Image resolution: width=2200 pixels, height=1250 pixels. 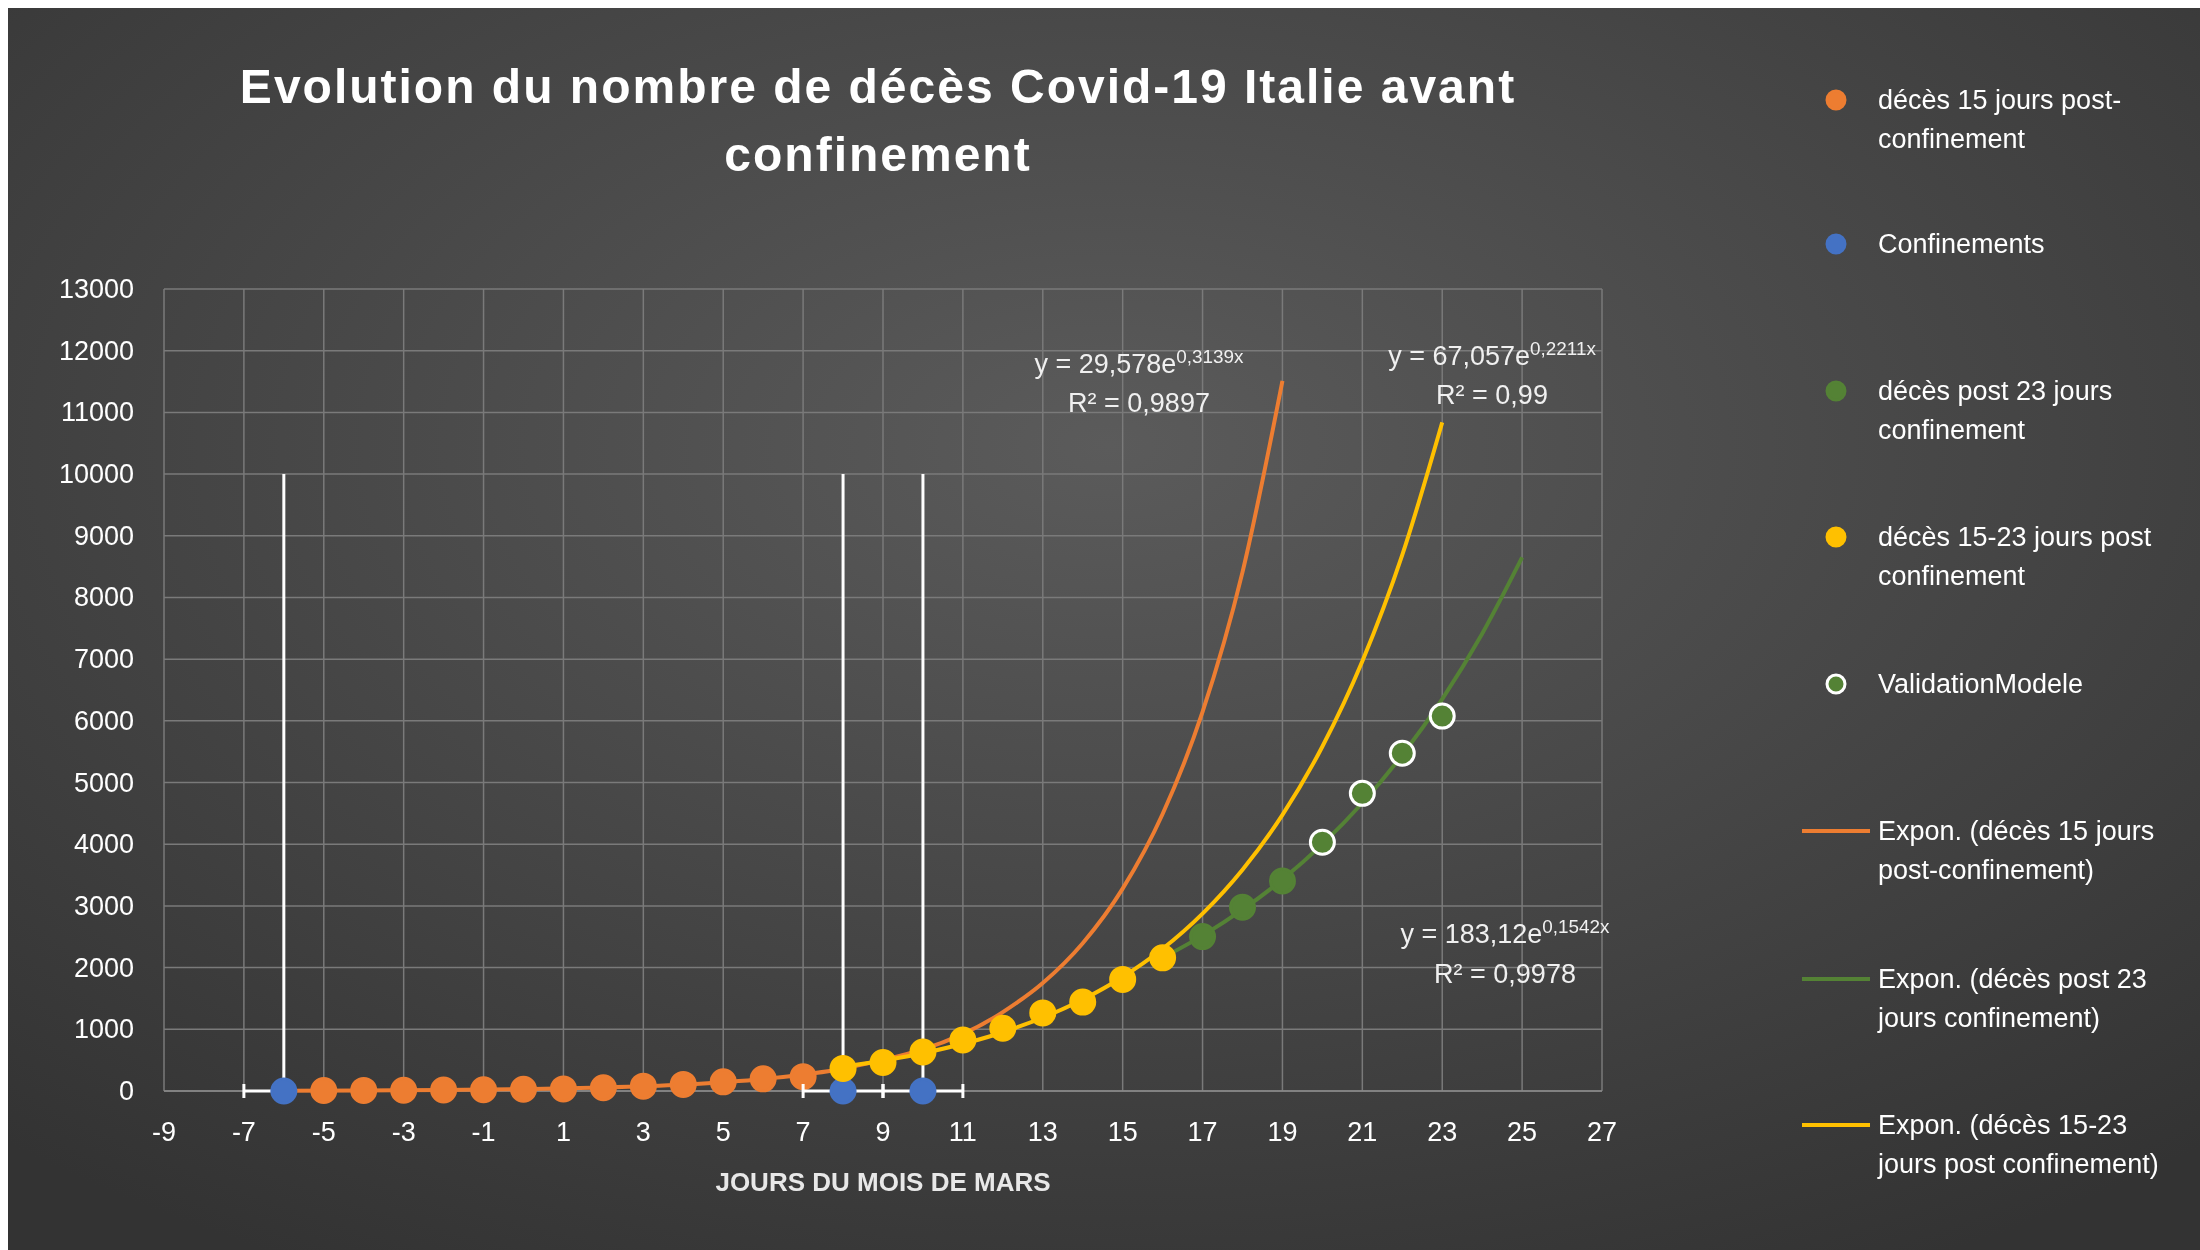 What do you see at coordinates (1505, 974) in the screenshot?
I see `annotation: R² = 0,9978` at bounding box center [1505, 974].